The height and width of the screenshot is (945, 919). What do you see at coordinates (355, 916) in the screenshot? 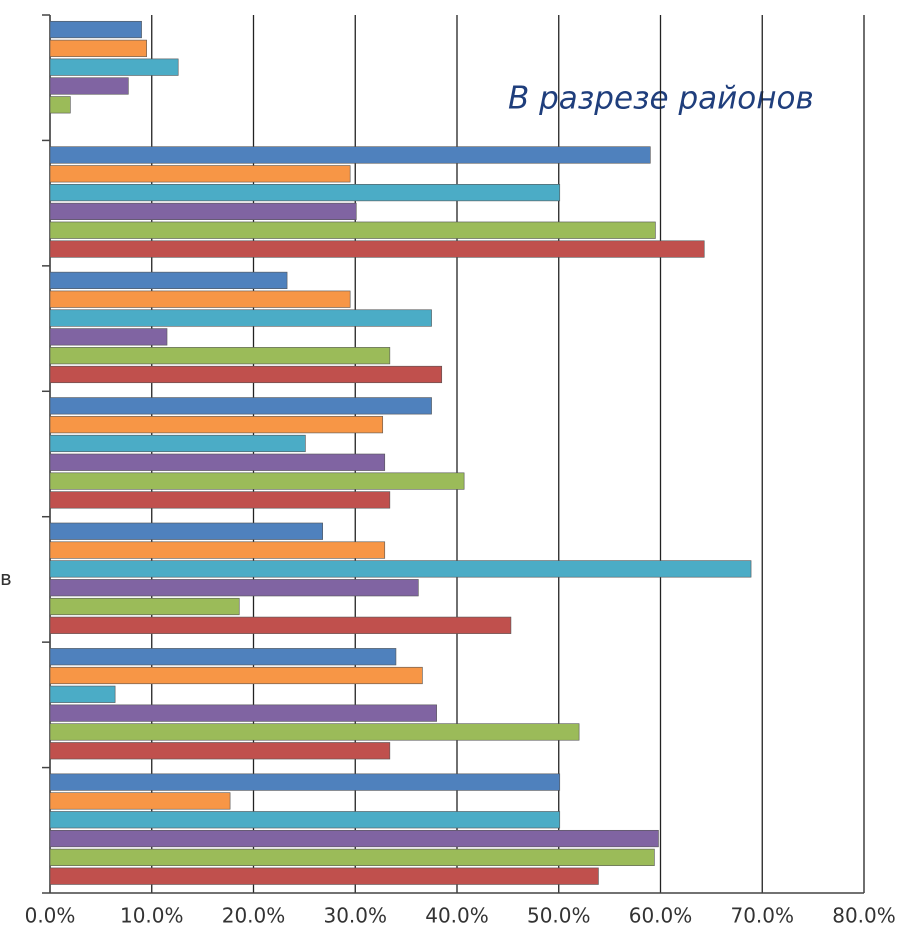
I see `x-tick-label: 30.0%` at bounding box center [355, 916].